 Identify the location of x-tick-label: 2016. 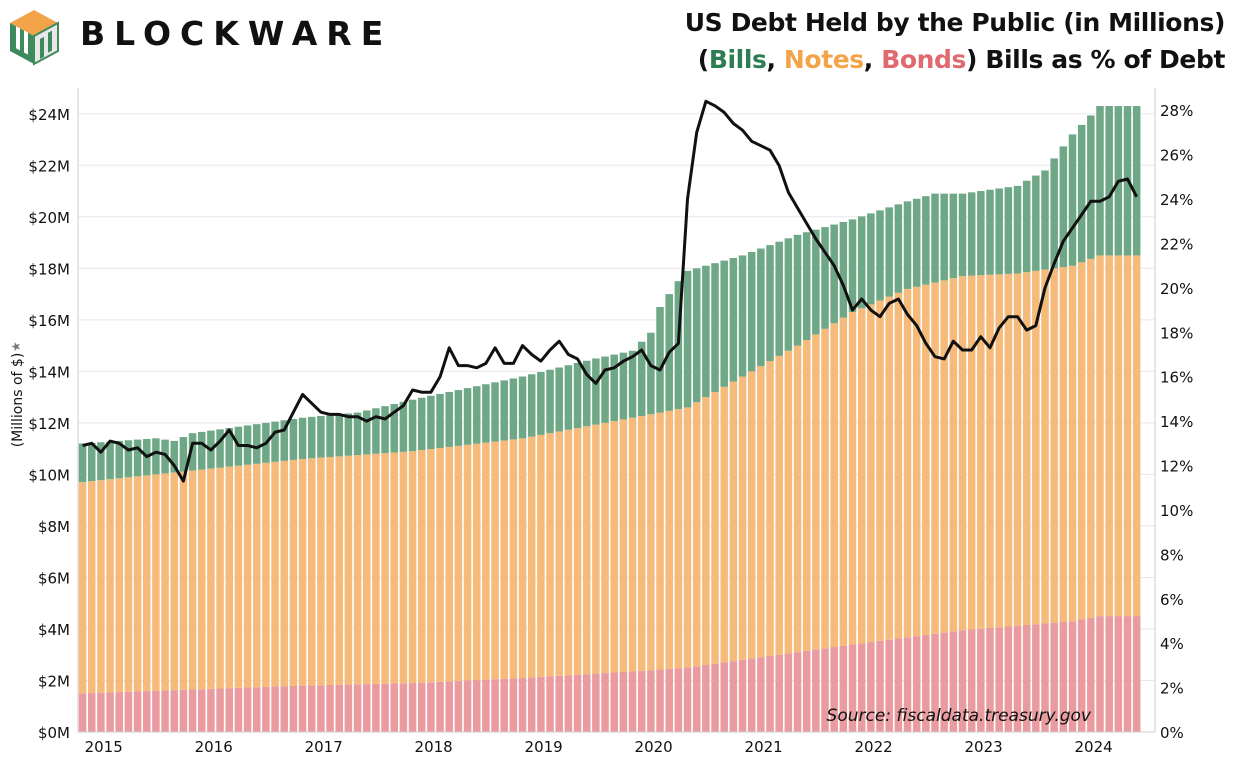
(214, 747).